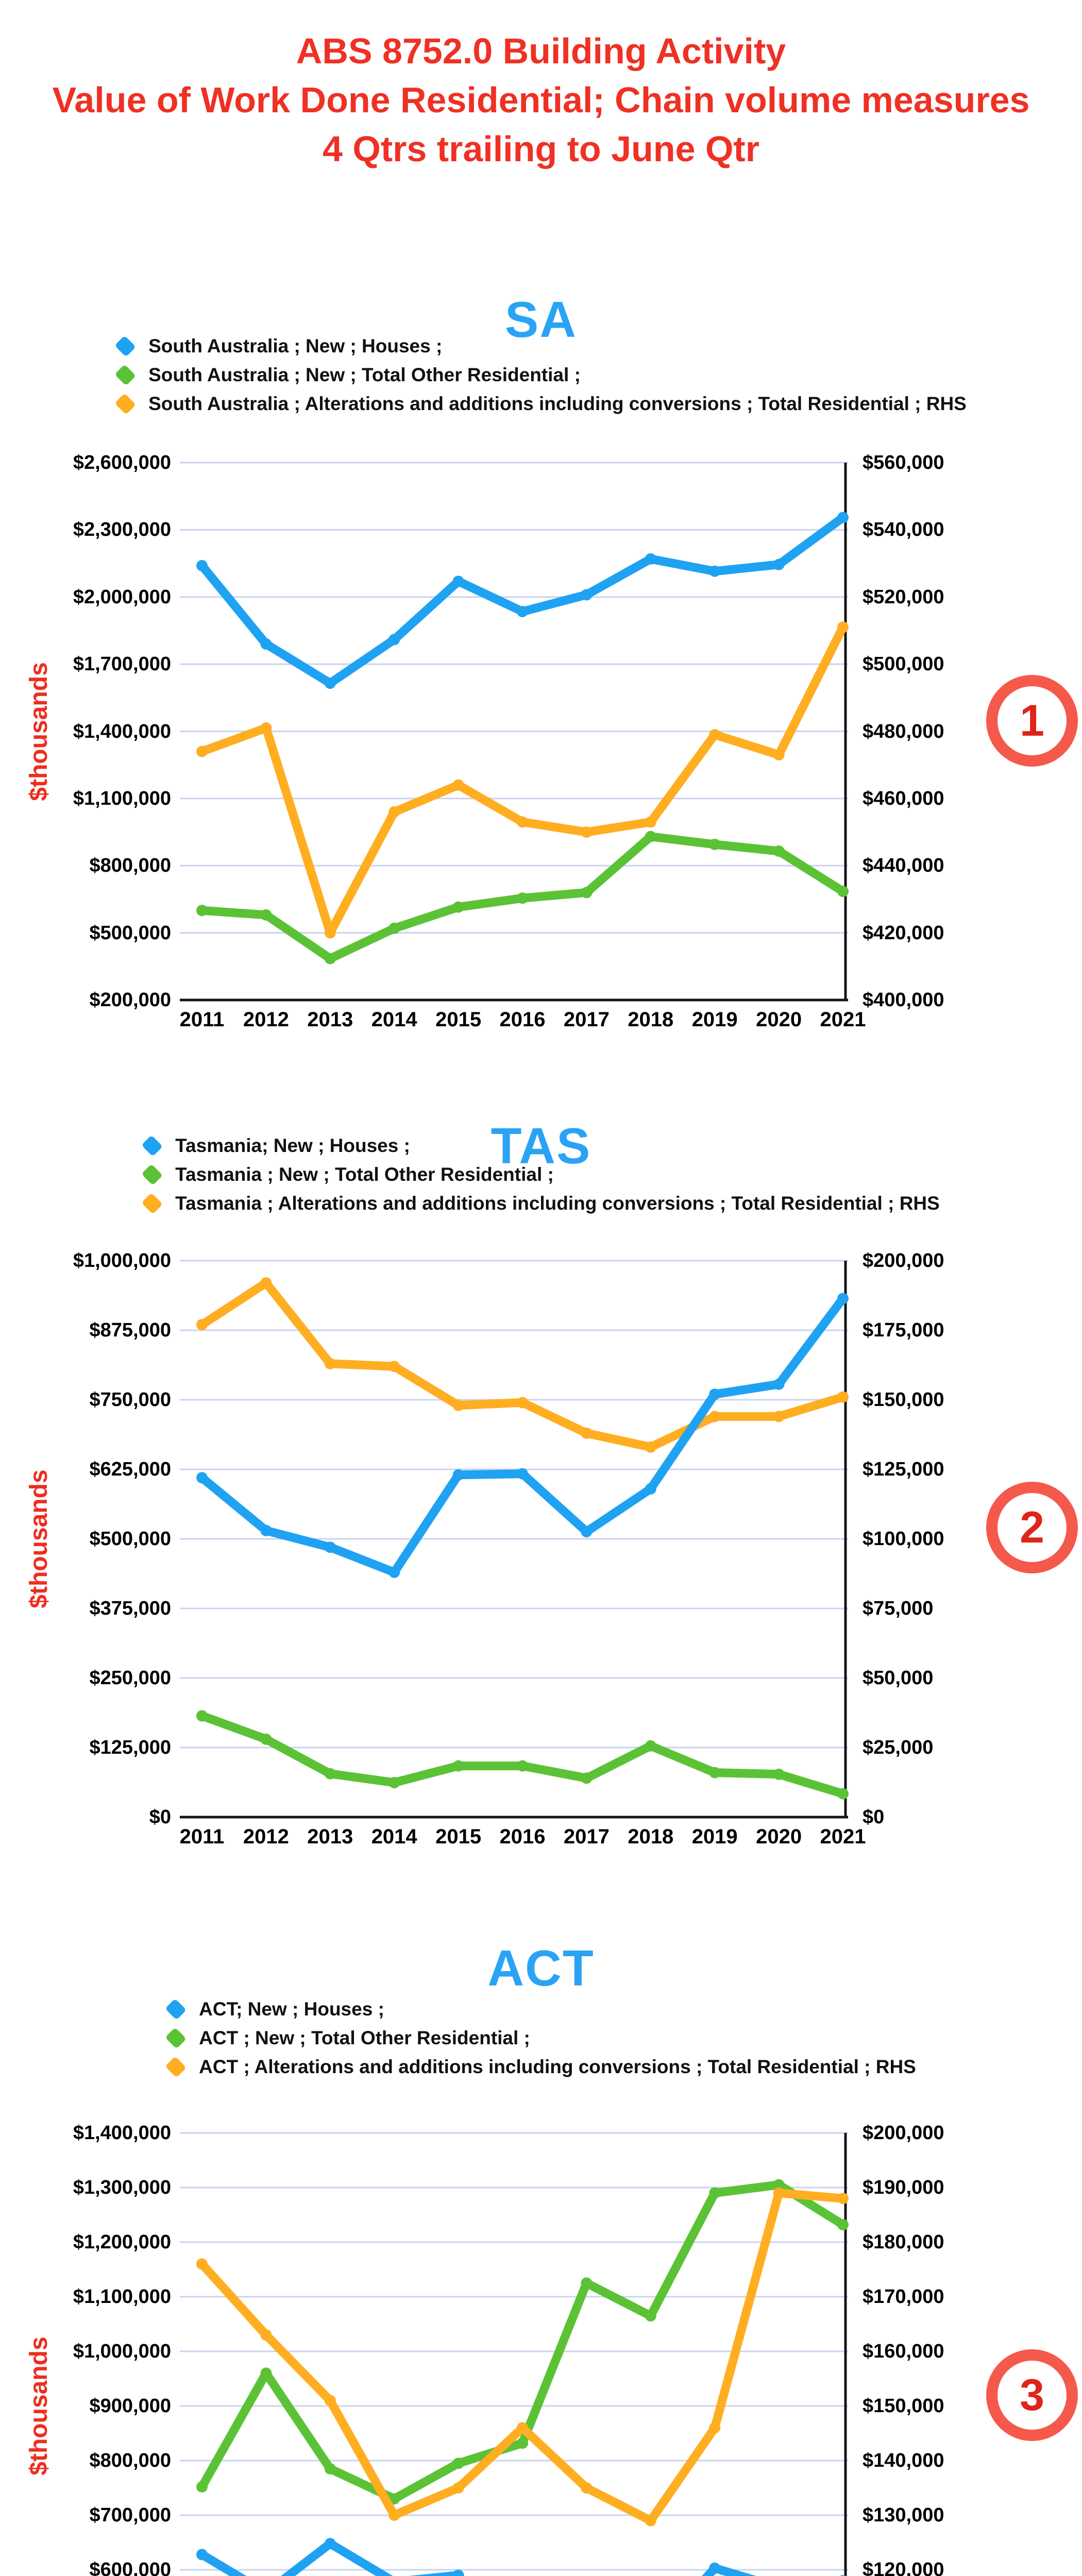 The height and width of the screenshot is (2576, 1082). I want to click on right-axis-tick: $50,000, so click(899, 1678).